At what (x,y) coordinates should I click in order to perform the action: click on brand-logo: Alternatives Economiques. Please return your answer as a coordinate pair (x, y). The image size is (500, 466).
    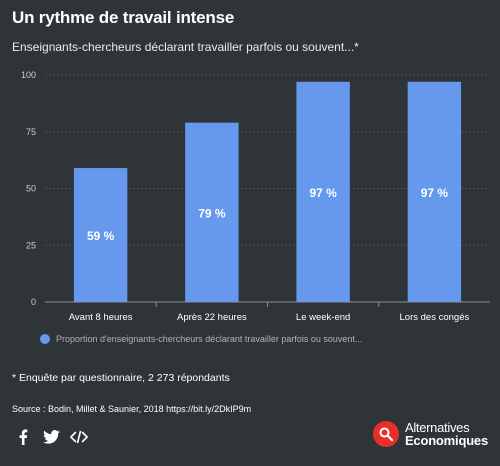
    Looking at the image, I should click on (430, 434).